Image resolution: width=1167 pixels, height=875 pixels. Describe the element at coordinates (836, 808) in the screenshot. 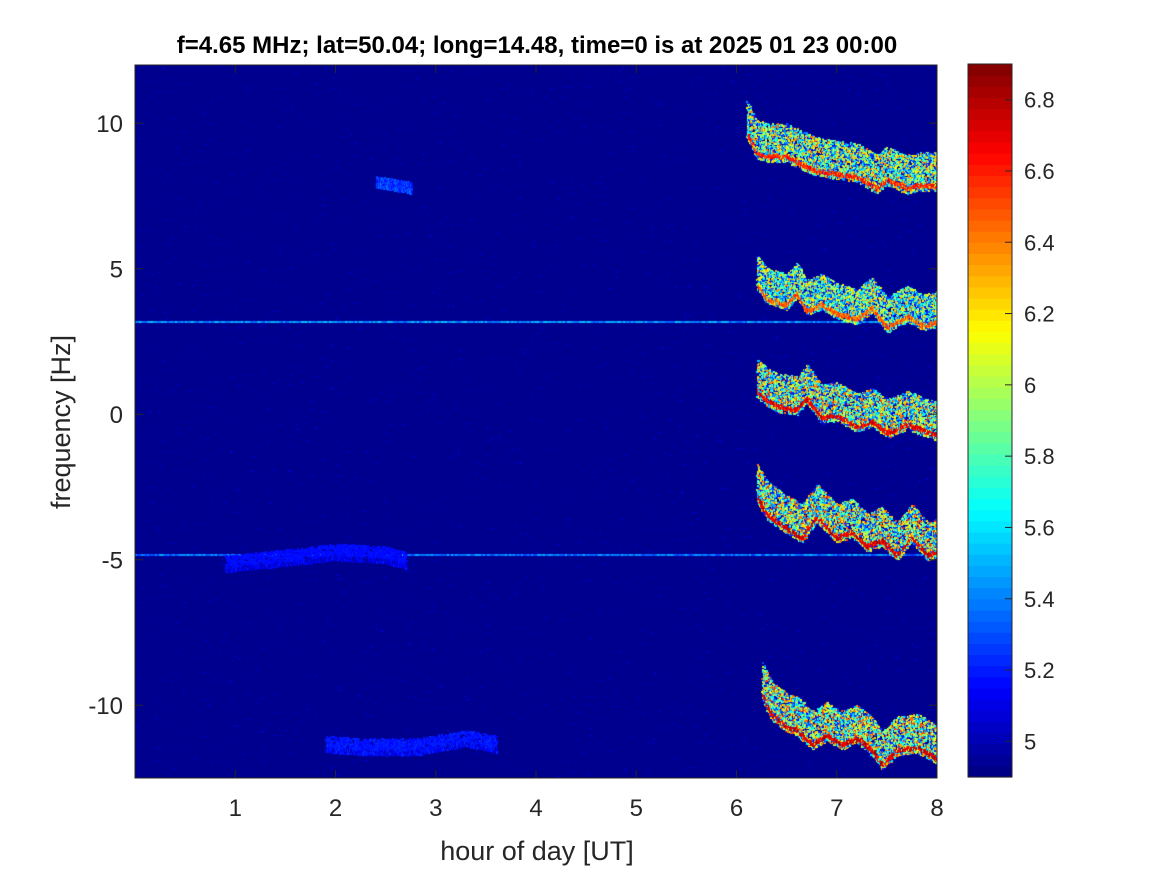

I see `x-tick-label: 7` at that location.